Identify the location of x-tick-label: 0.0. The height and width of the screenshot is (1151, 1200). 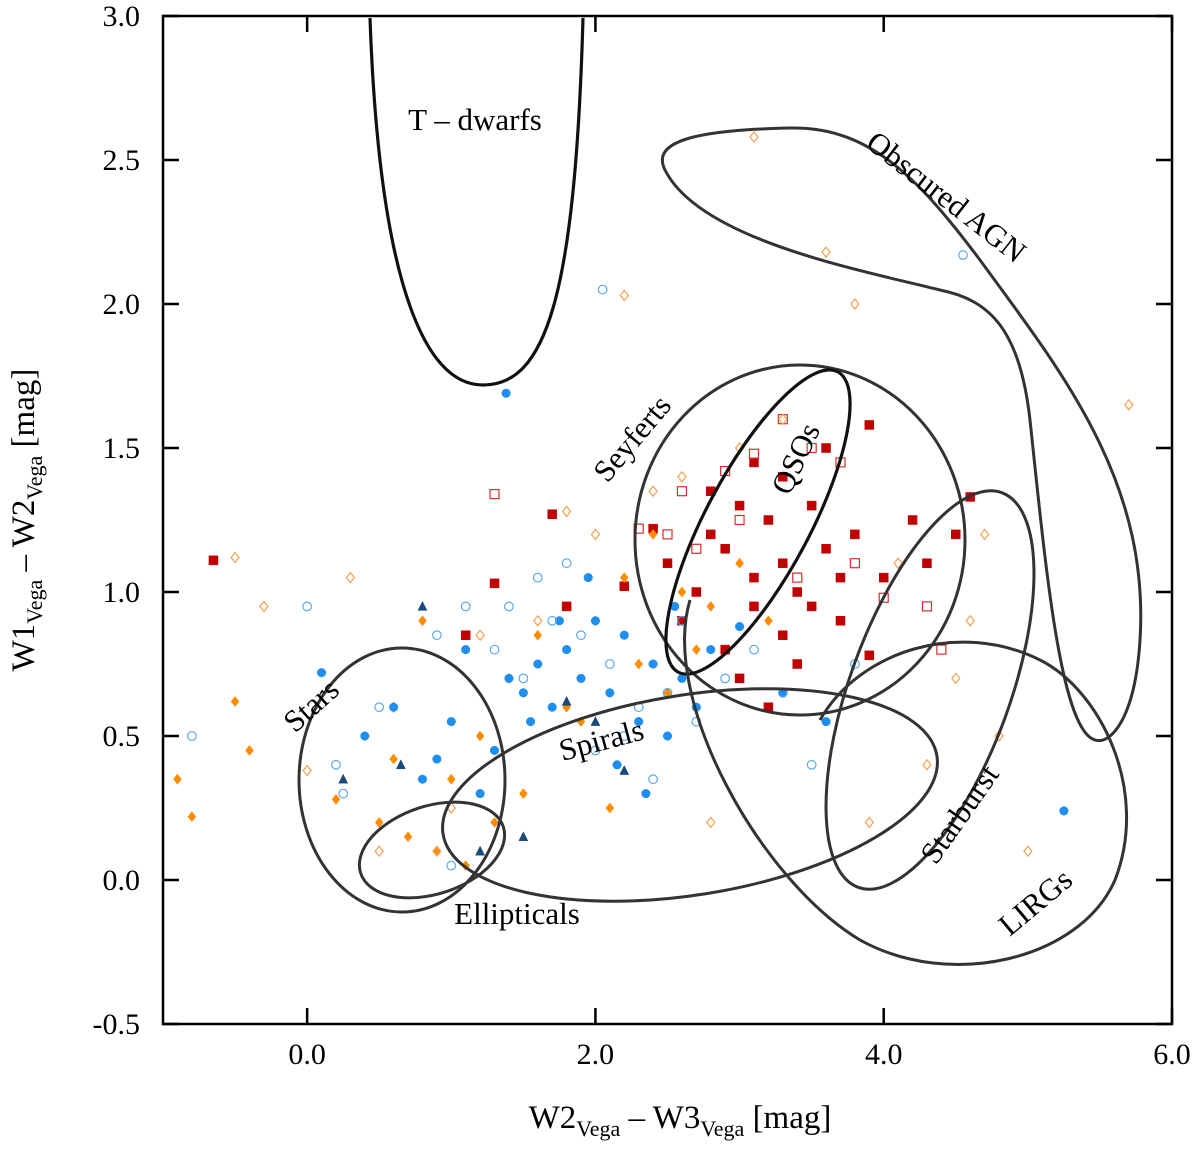
(307, 1054).